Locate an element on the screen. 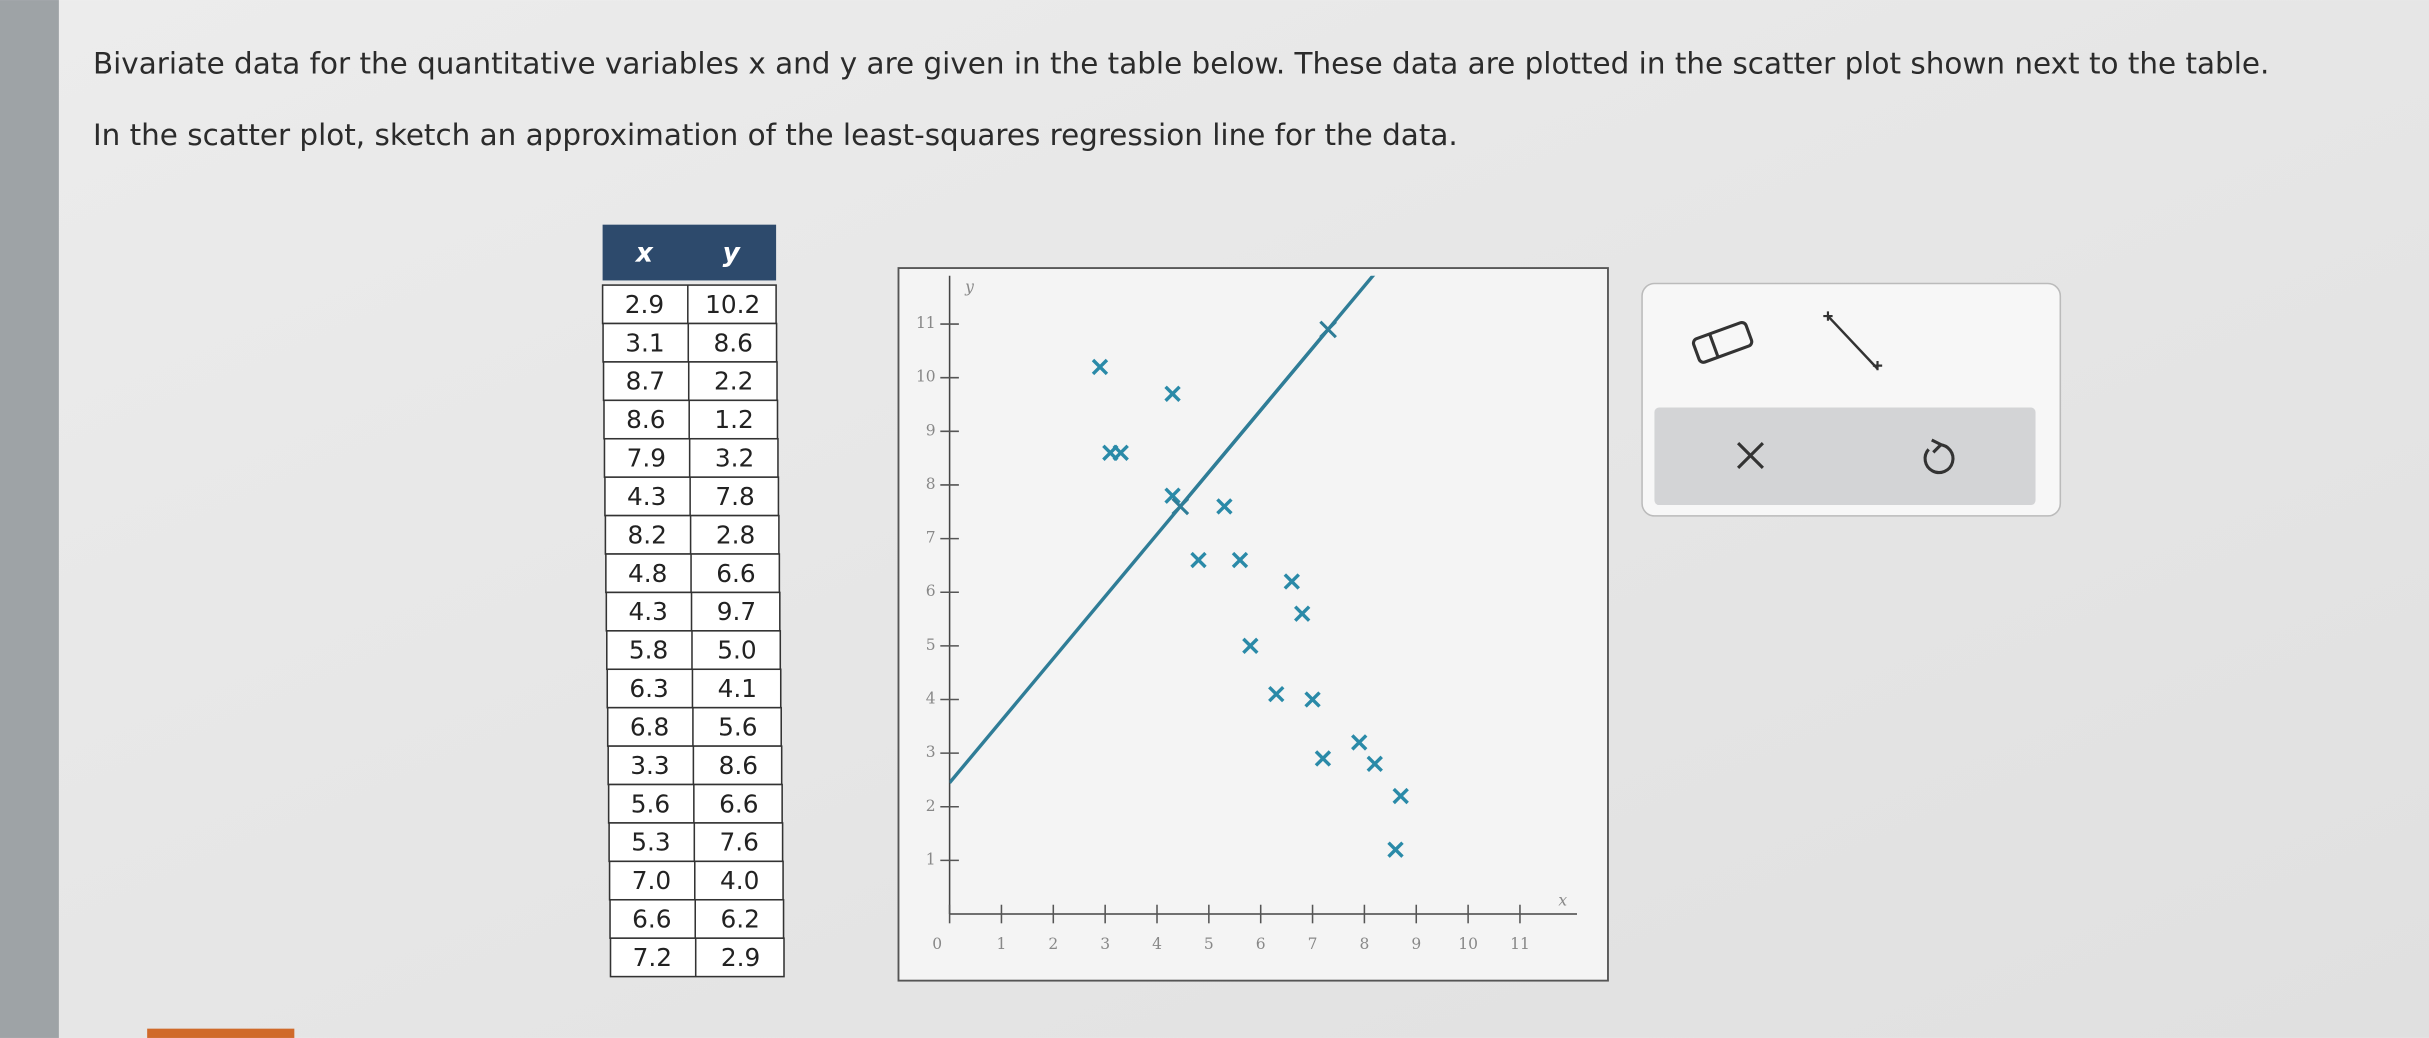 The width and height of the screenshot is (2429, 1038). table-cell: 7.2 is located at coordinates (652, 957).